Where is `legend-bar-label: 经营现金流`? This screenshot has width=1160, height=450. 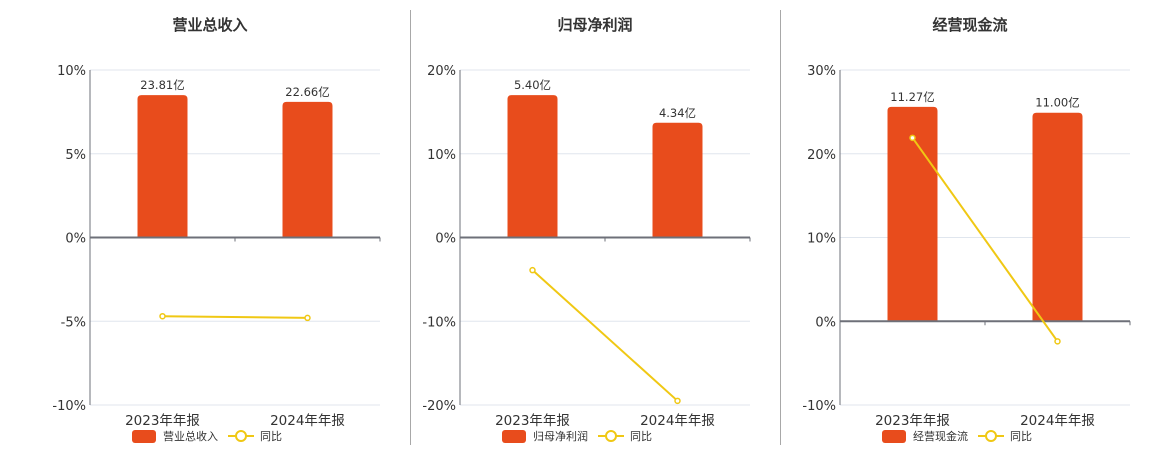
legend-bar-label: 经营现金流 is located at coordinates (940, 436).